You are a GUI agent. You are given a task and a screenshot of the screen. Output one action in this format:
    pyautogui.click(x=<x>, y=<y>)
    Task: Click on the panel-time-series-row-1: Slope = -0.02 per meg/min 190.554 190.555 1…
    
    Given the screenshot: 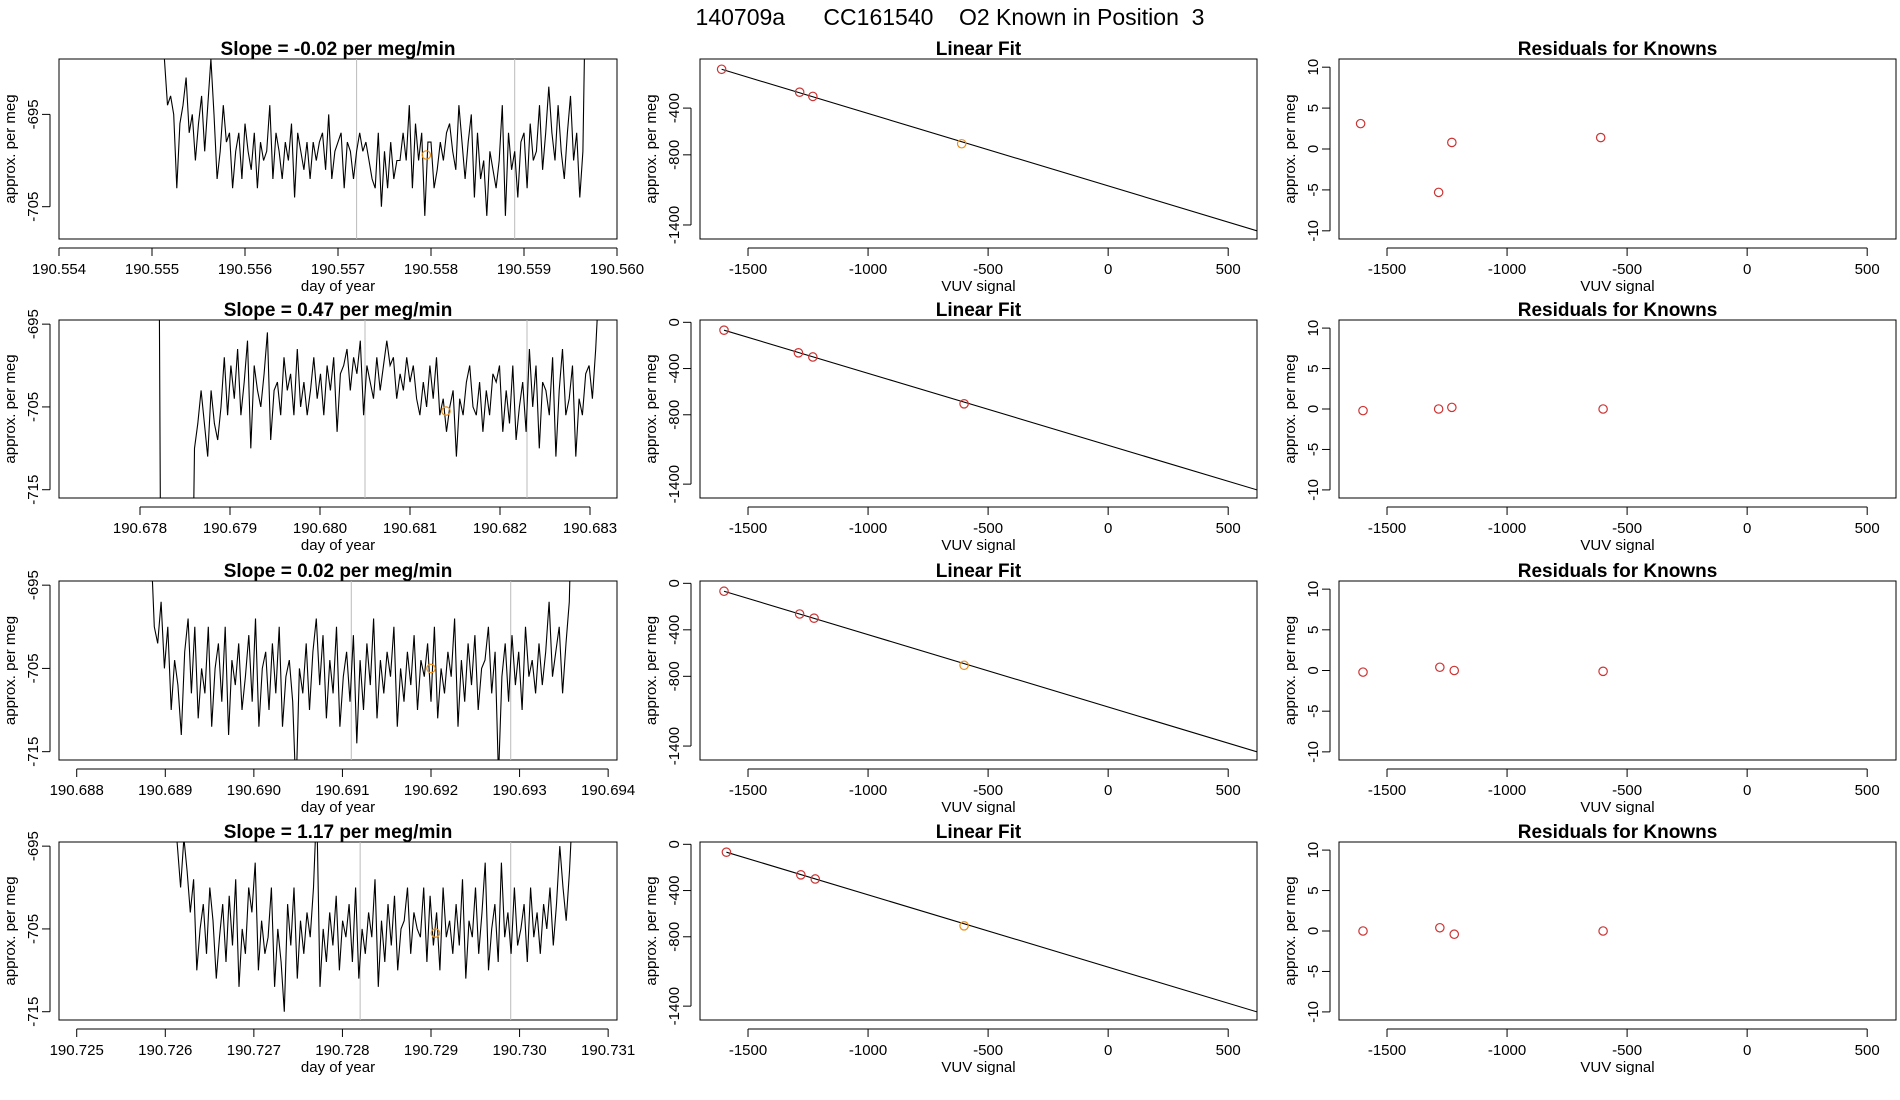 What is the action you would take?
    pyautogui.click(x=323, y=167)
    